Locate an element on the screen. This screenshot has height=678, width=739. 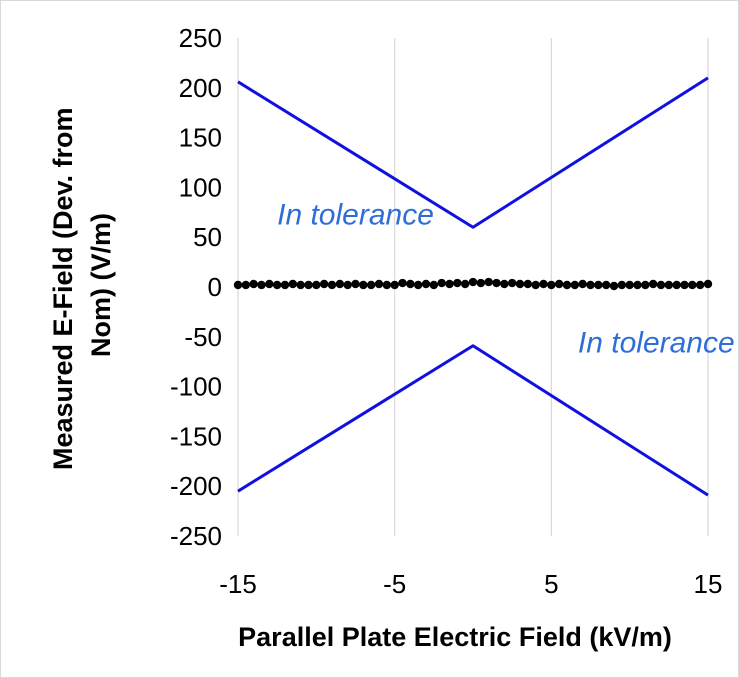
upper-tolerance-line is located at coordinates (473, 152).